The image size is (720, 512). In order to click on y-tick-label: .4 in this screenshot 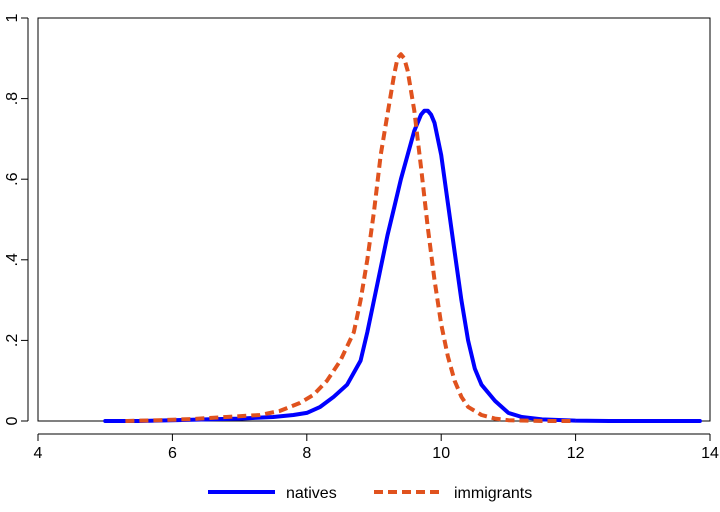, I will do `click(12, 259)`.